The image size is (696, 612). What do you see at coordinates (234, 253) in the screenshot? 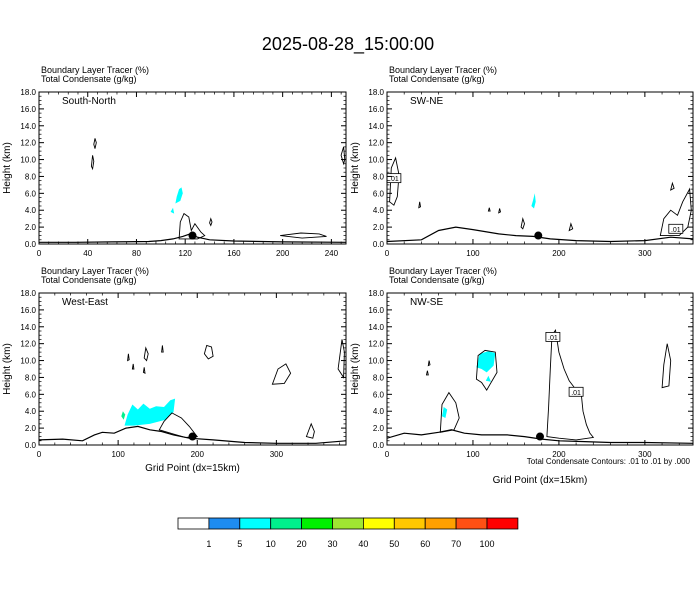
I see `x-tick-label: 160` at bounding box center [234, 253].